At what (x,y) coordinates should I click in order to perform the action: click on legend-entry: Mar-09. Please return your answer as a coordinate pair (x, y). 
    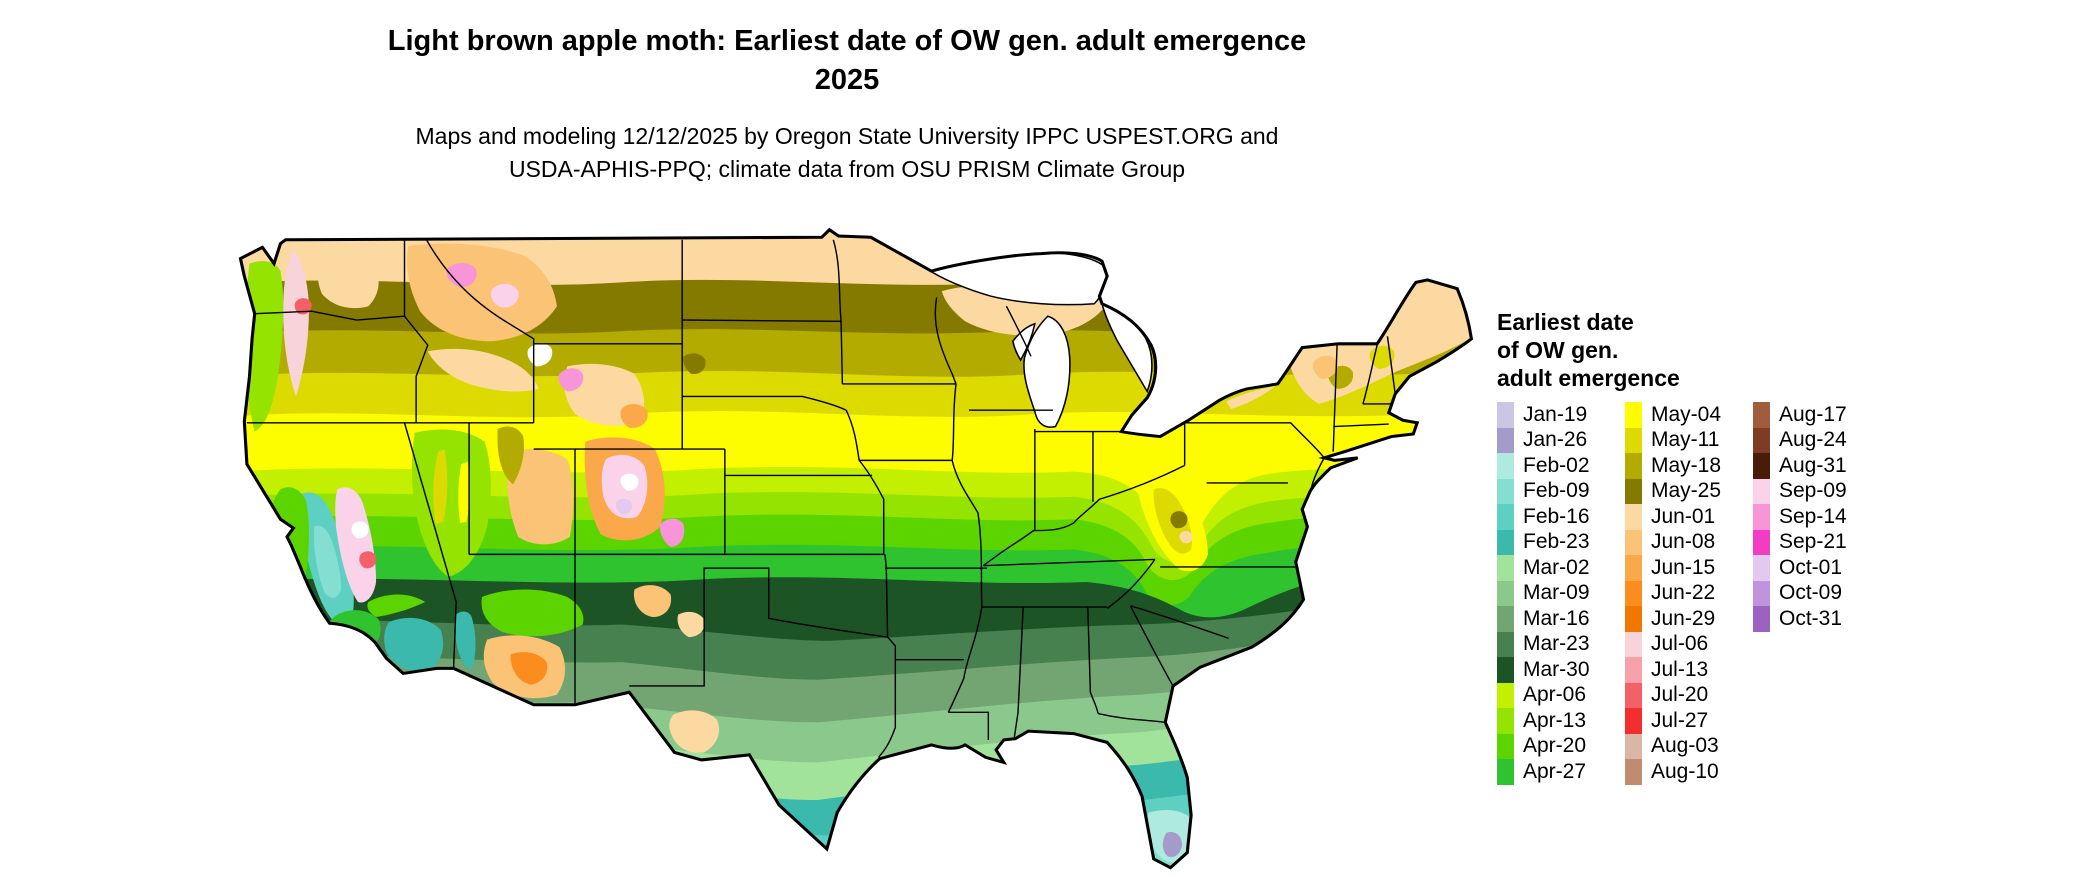
    Looking at the image, I should click on (1561, 593).